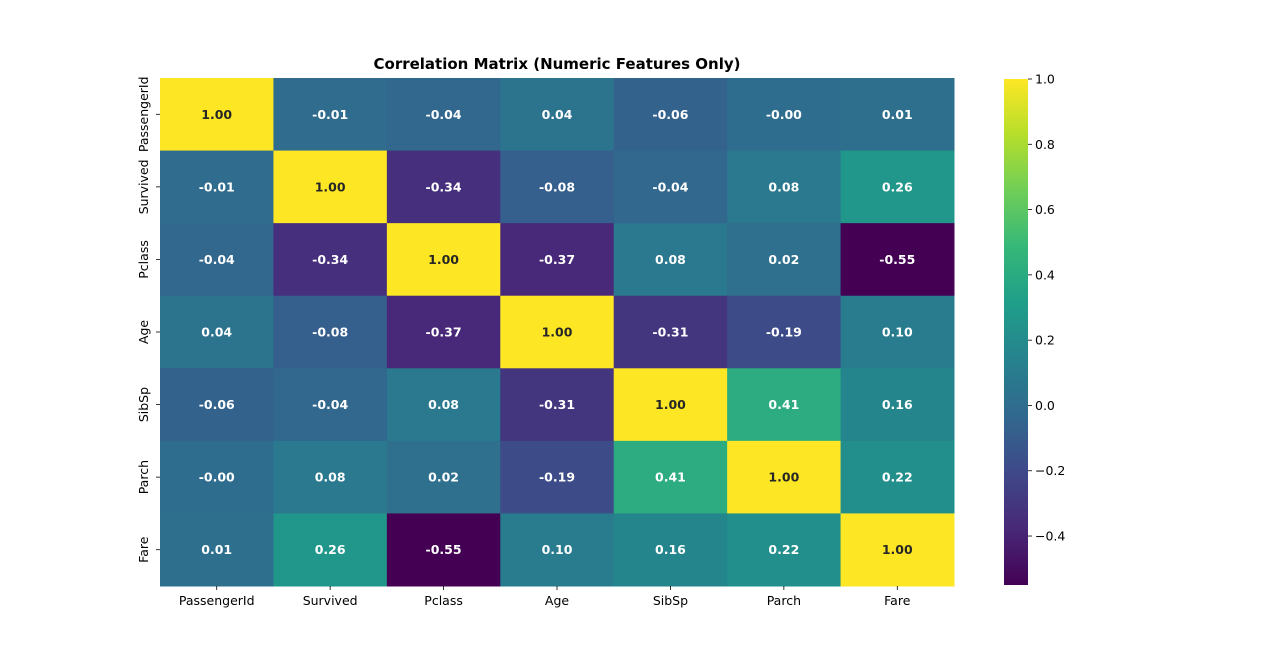 This screenshot has height=658, width=1280. I want to click on y-tick-label: SibSp, so click(143, 404).